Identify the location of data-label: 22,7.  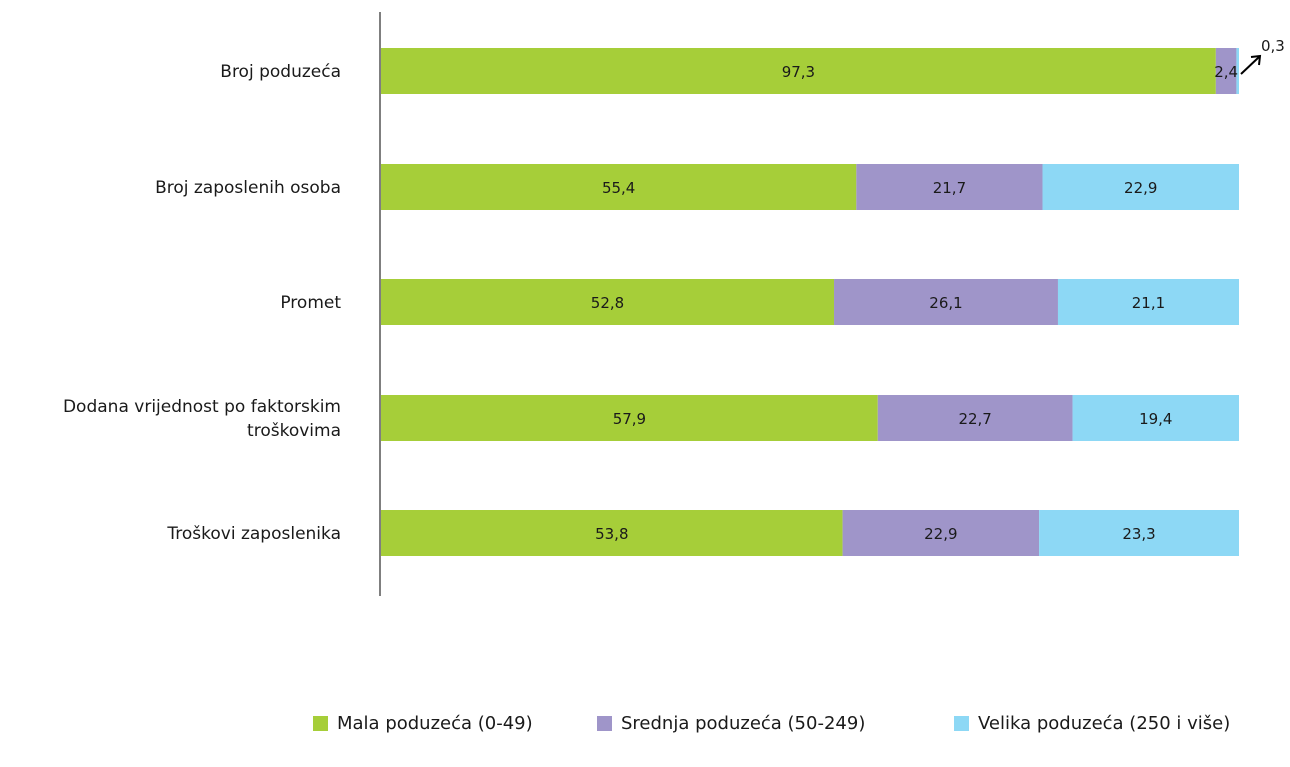
(974, 419).